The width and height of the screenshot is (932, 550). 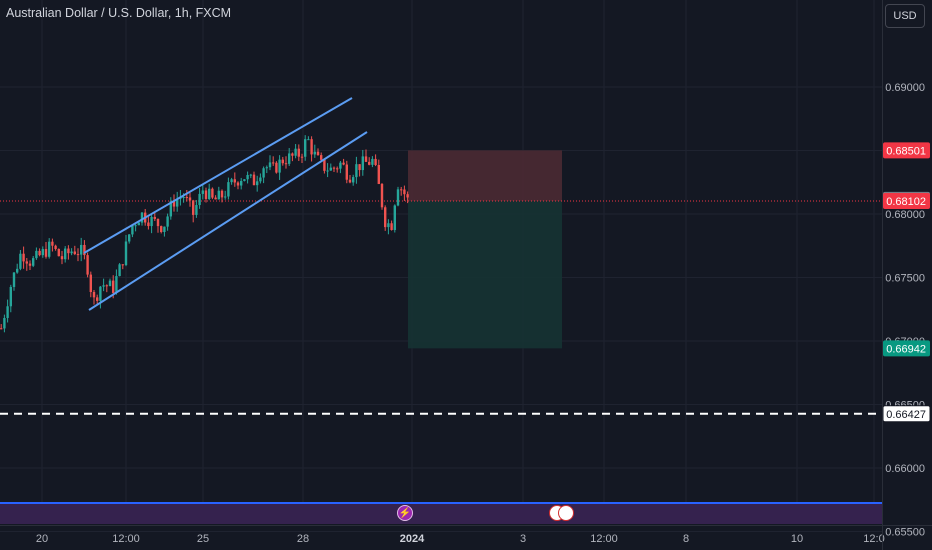 I want to click on y-tick-label: 0.65500, so click(x=905, y=533).